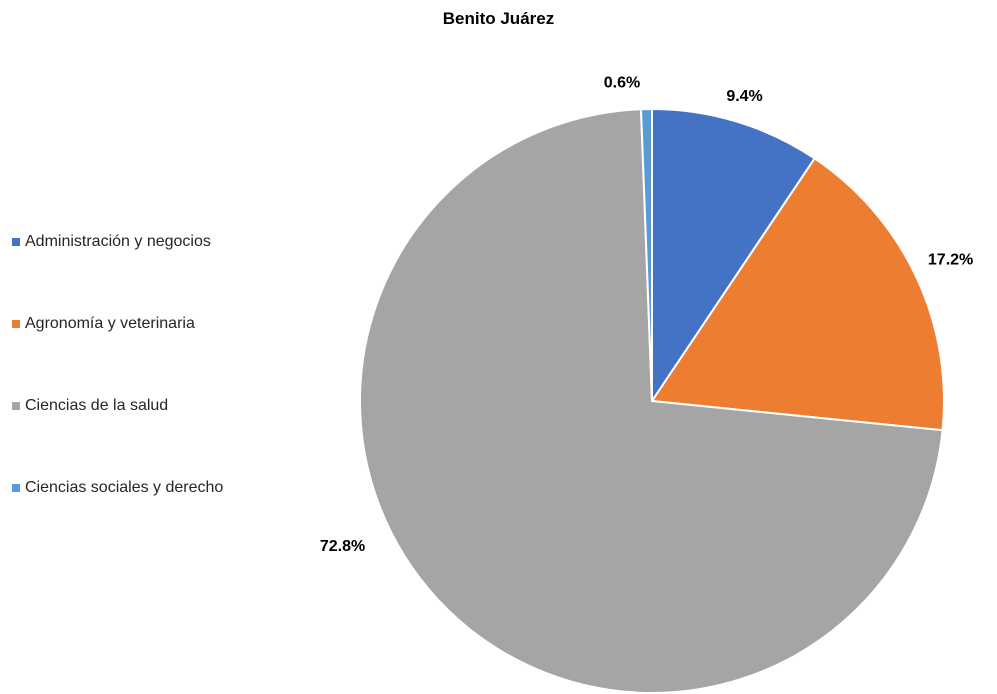 This screenshot has height=694, width=997. What do you see at coordinates (646, 254) in the screenshot?
I see `pie-slice-ciencias-sociales-y-derecho` at bounding box center [646, 254].